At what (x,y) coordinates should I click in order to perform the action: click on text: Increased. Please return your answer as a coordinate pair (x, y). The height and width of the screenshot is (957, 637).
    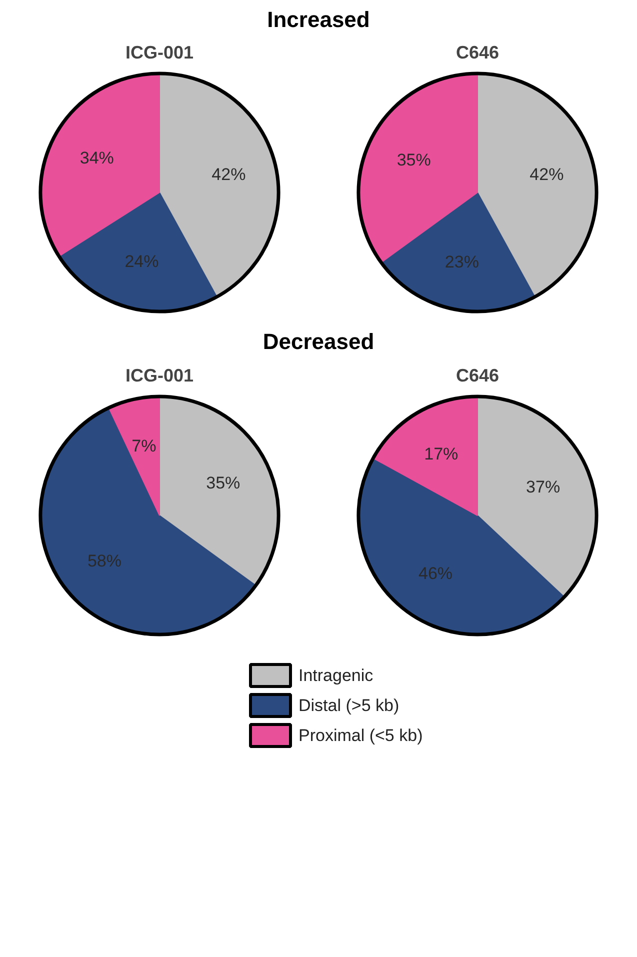
    Looking at the image, I should click on (318, 20).